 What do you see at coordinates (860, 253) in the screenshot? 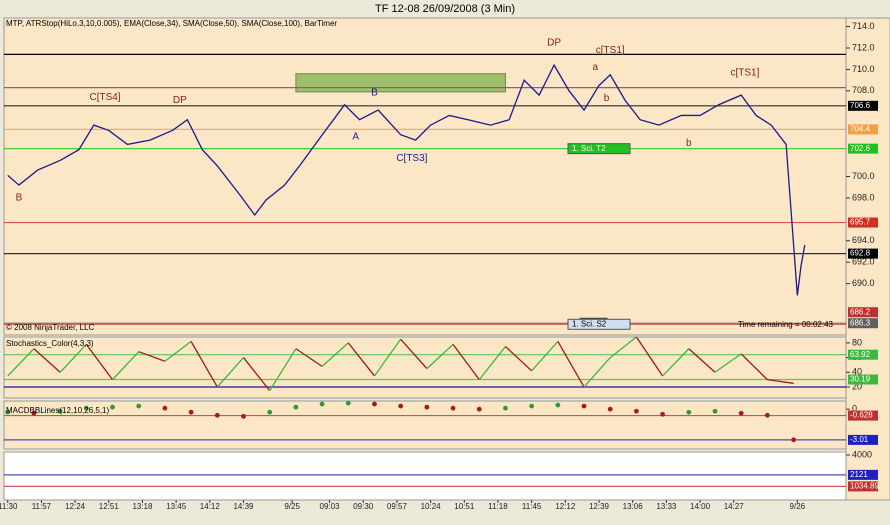
I see `level-label: 692.8` at bounding box center [860, 253].